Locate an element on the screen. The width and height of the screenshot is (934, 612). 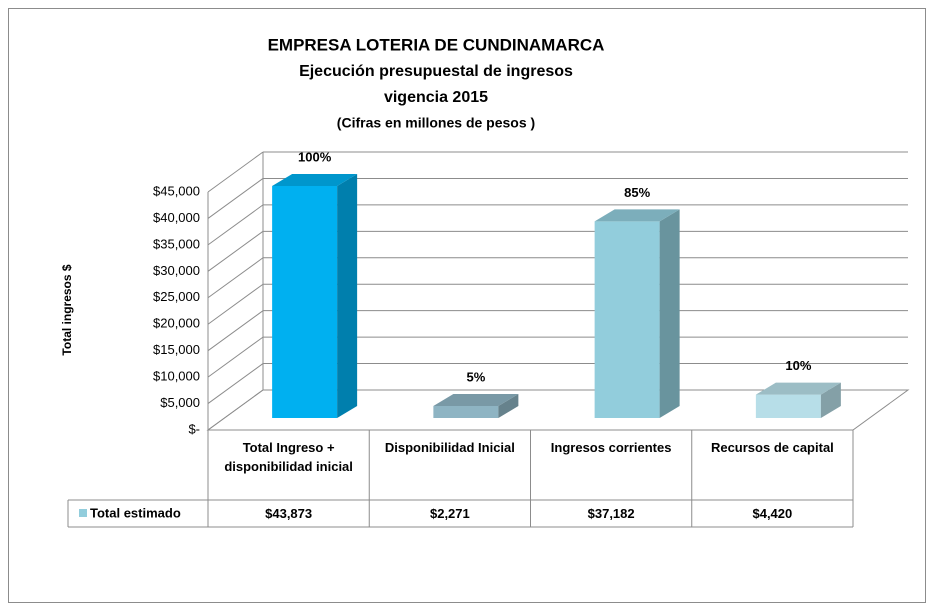
chart-subtitle: vigencia 2015 is located at coordinates (436, 97).